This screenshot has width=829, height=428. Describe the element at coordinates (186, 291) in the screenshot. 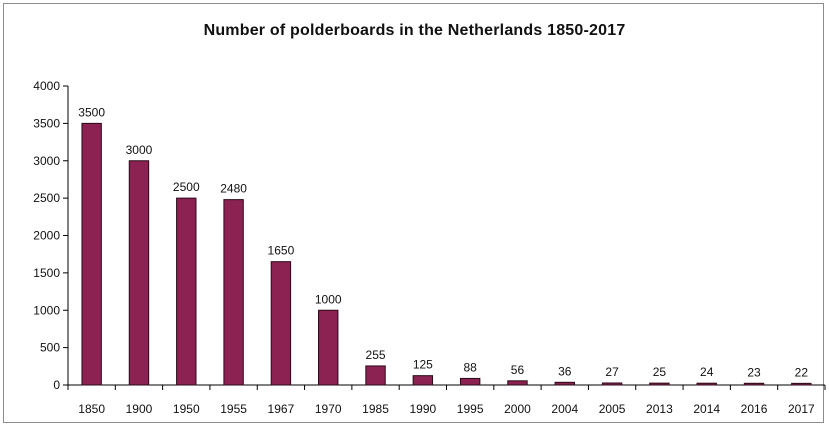

I see `bar-1950` at that location.